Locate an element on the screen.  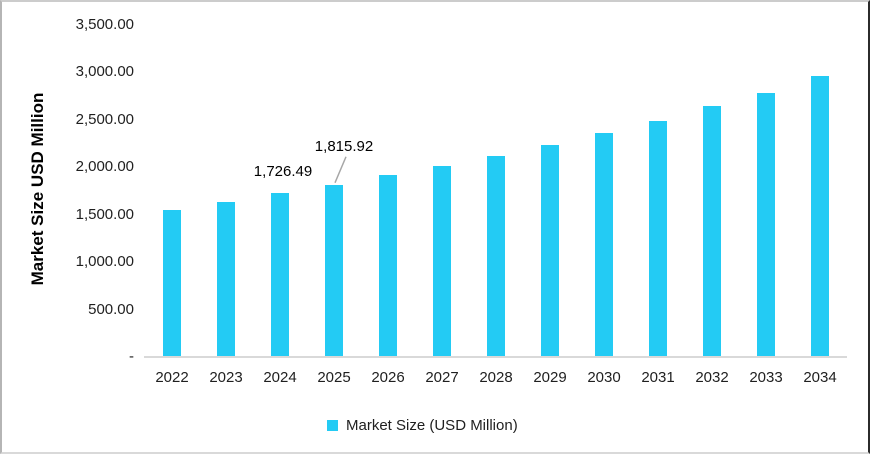
x-tick-label: 2023 is located at coordinates (226, 377).